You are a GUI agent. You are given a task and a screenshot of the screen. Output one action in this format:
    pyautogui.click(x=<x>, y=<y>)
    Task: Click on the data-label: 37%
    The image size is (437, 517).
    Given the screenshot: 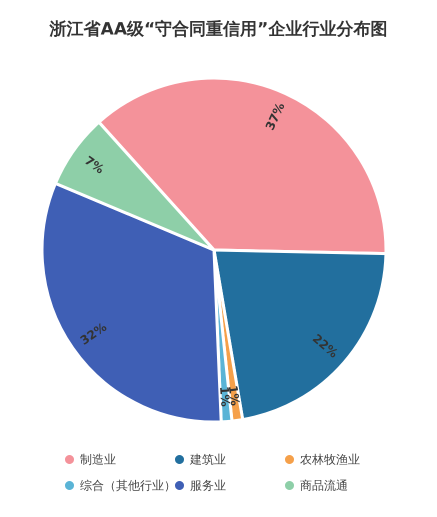 What is the action you would take?
    pyautogui.click(x=275, y=116)
    